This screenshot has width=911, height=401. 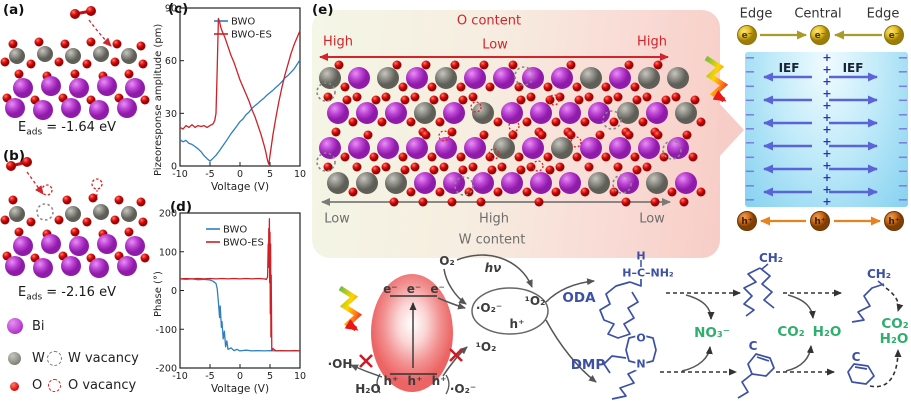 What do you see at coordinates (463, 389) in the screenshot?
I see `superoxide-bottom-label: ·O₂⁻` at bounding box center [463, 389].